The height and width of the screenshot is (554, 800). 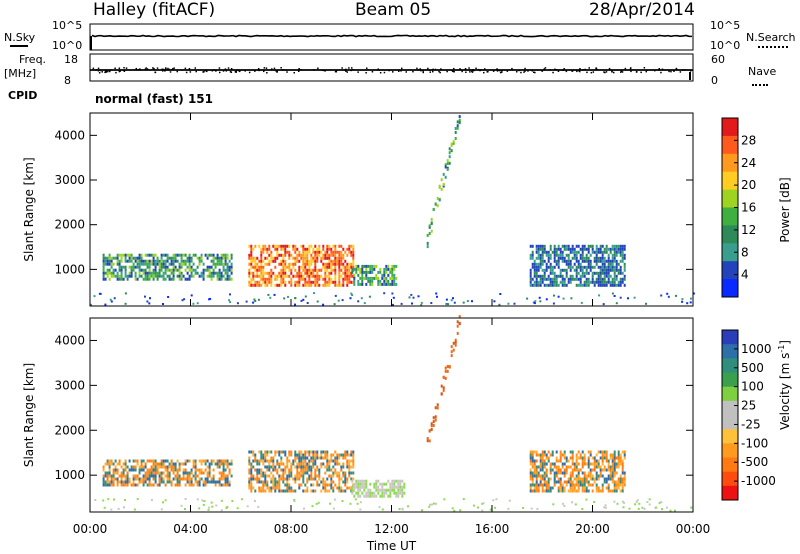 What do you see at coordinates (748, 185) in the screenshot?
I see `power-colorbar-tick-label: 20` at bounding box center [748, 185].